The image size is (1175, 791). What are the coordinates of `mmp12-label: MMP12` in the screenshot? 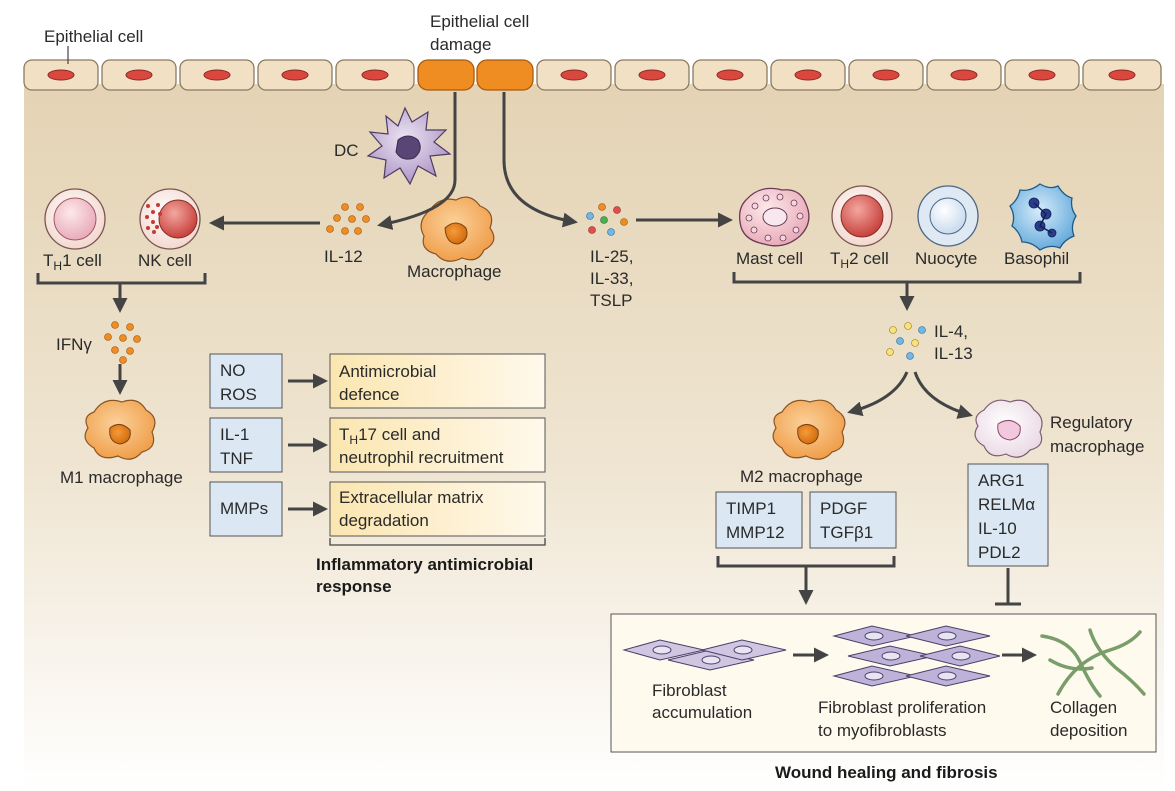 It's located at (755, 532).